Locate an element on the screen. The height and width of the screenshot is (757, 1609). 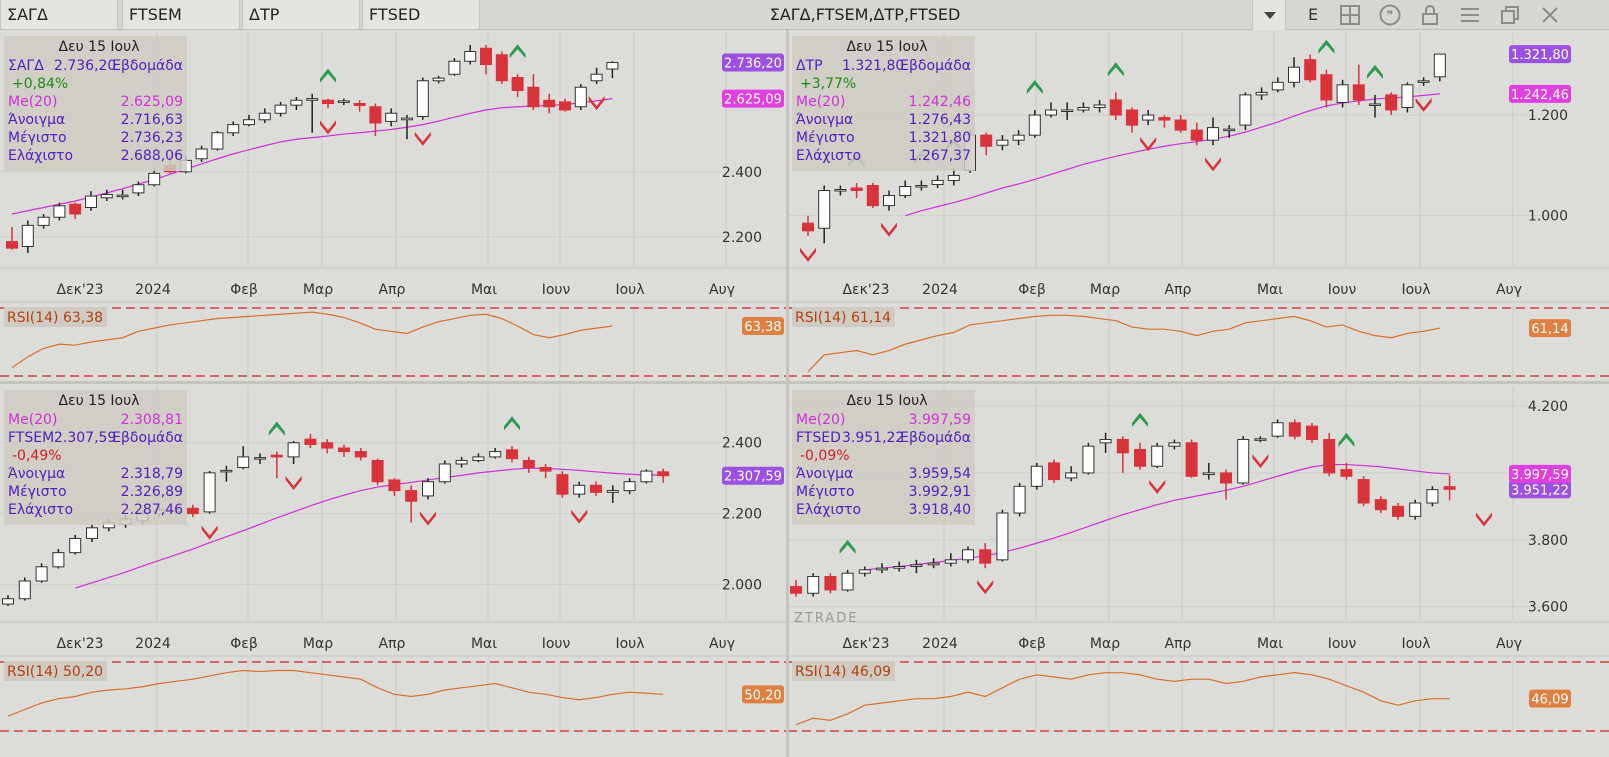
tab-sagd: ΣΑΓΔ is located at coordinates (59, 15).